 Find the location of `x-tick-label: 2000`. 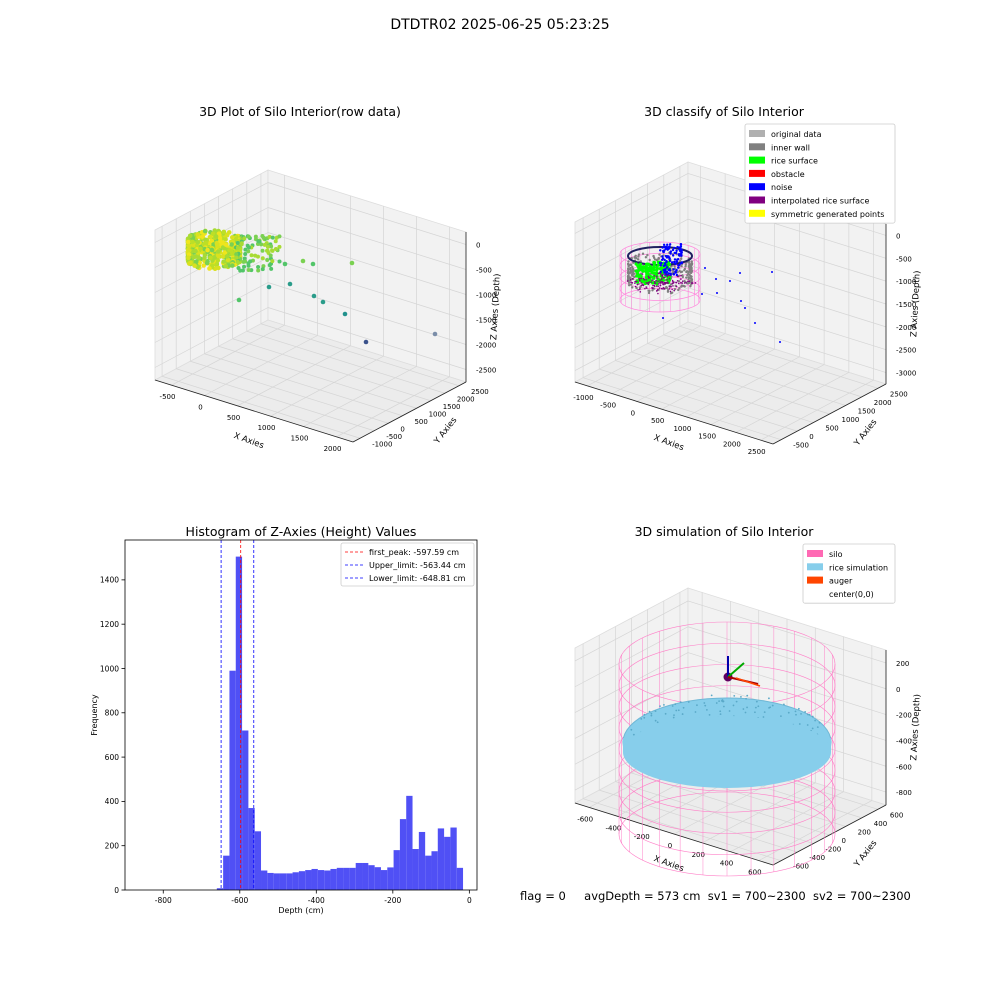

x-tick-label: 2000 is located at coordinates (732, 444).